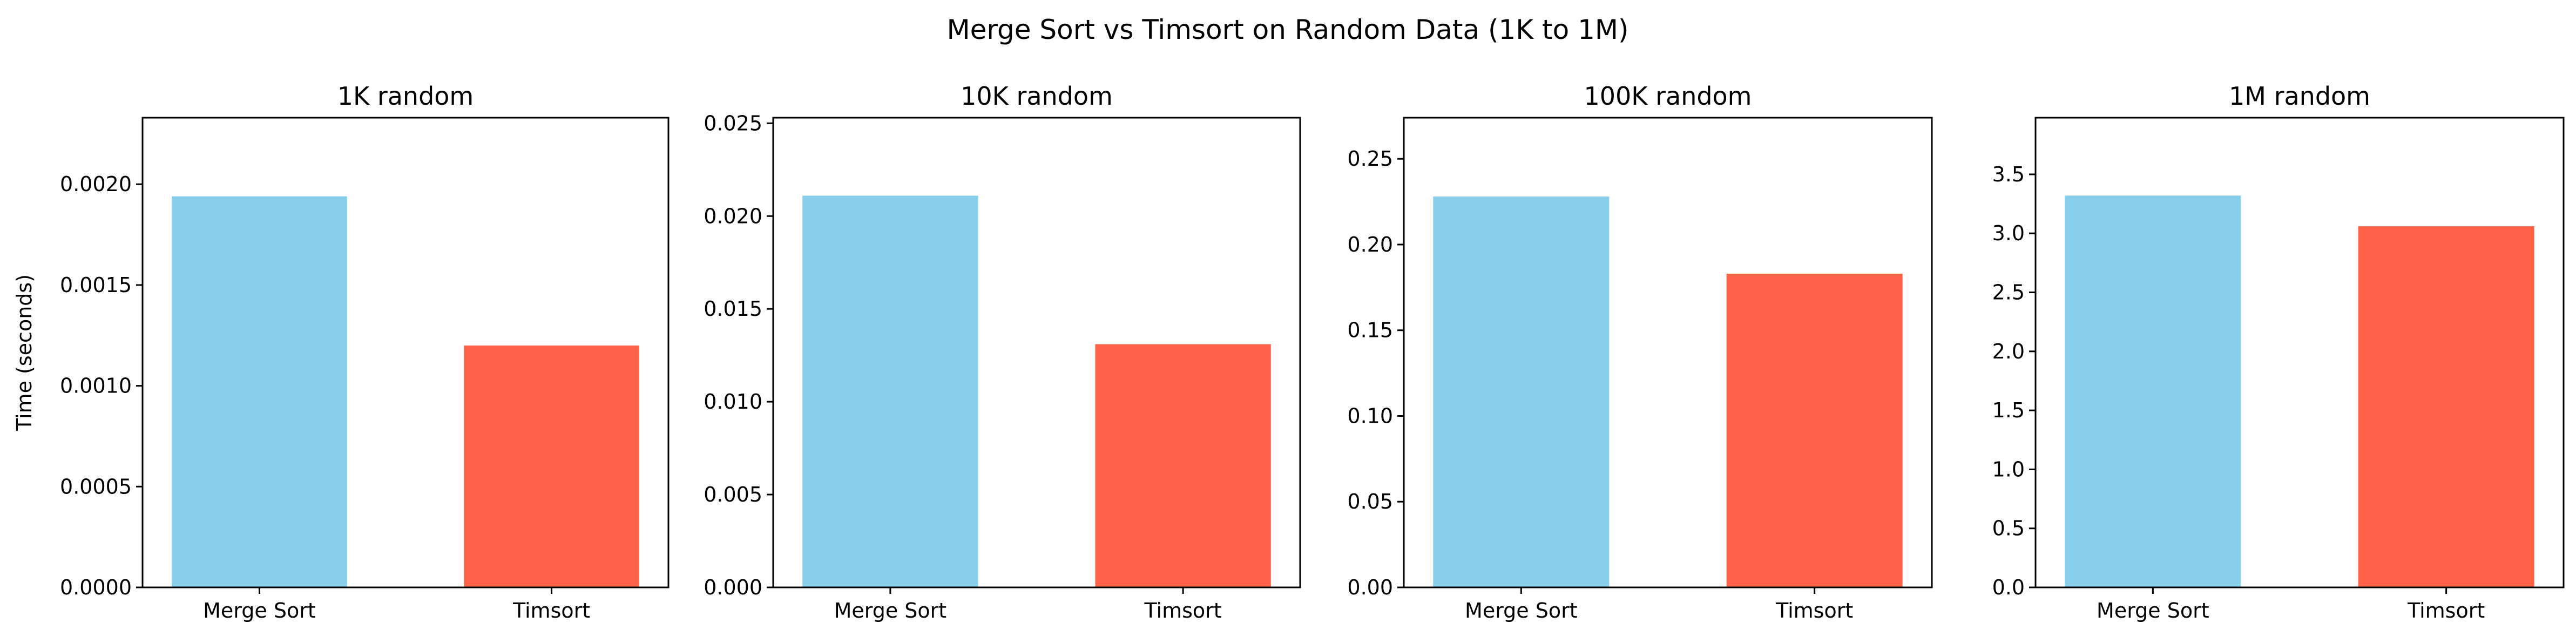 This screenshot has height=643, width=2576. Describe the element at coordinates (733, 216) in the screenshot. I see `y-tick-label: 0.020` at that location.